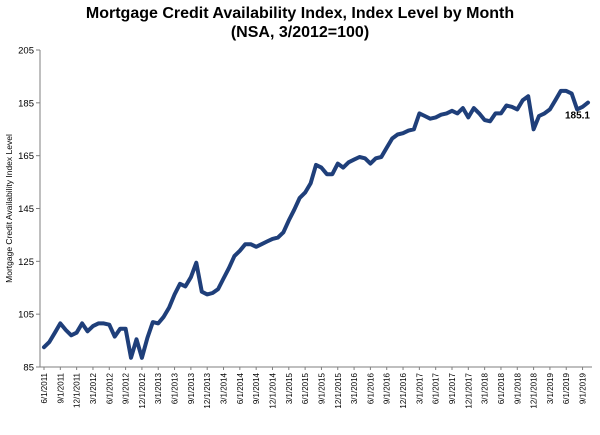 The height and width of the screenshot is (435, 600). What do you see at coordinates (419, 388) in the screenshot?
I see `x-tick-label: 3/1/2017` at bounding box center [419, 388].